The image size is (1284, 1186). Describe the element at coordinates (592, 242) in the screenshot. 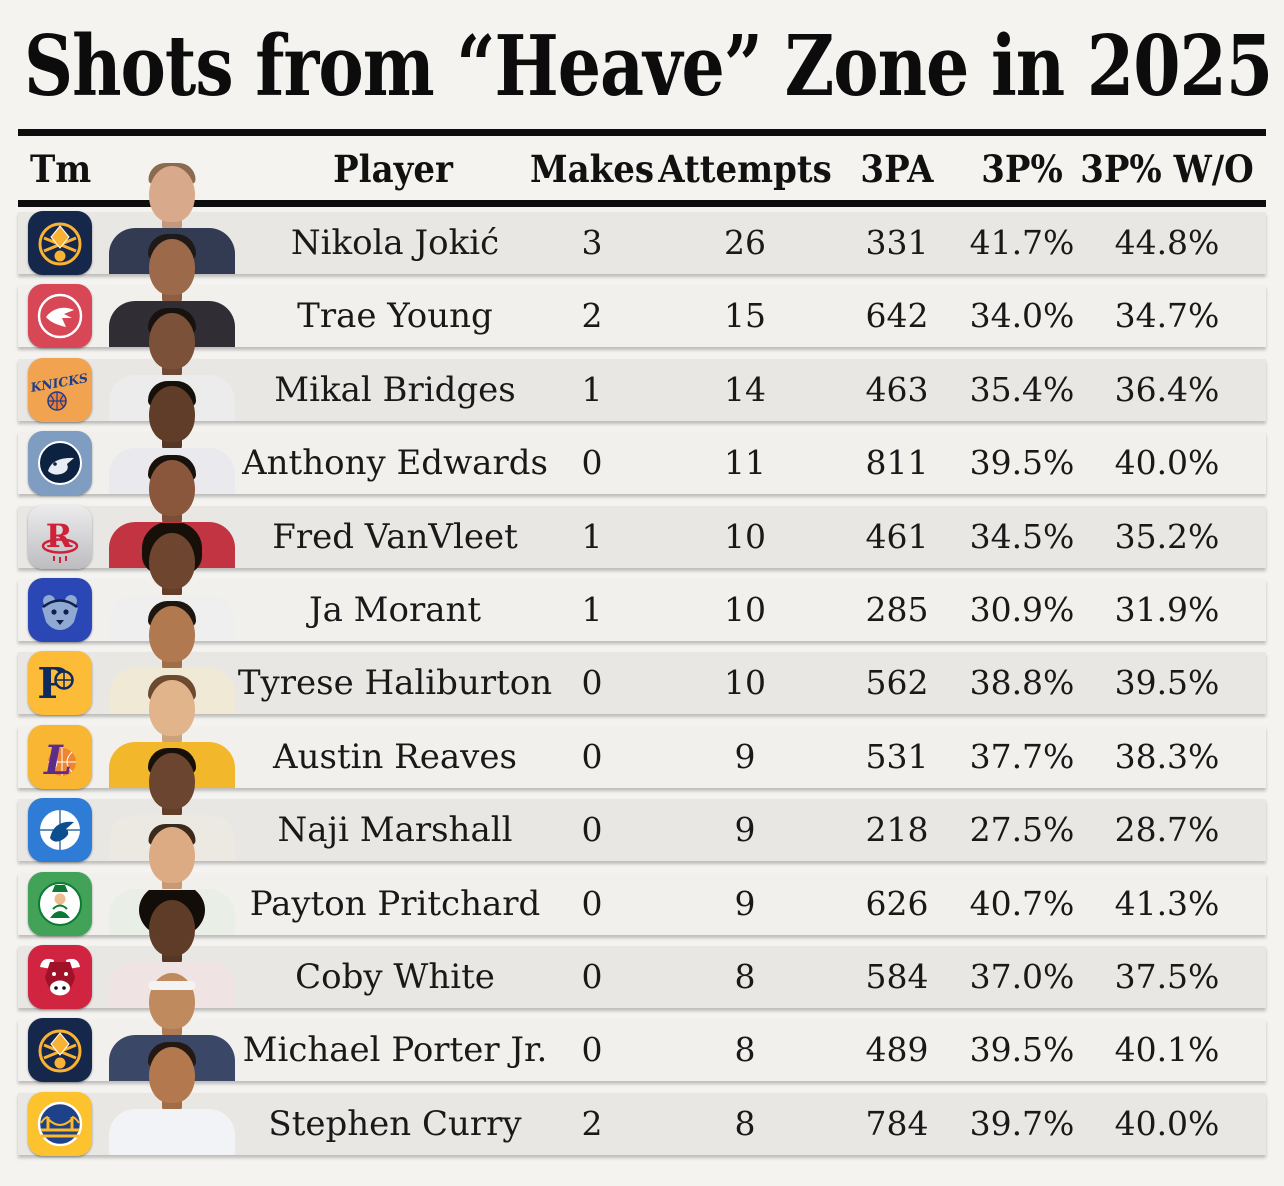

I see `makes-value: 3` at that location.